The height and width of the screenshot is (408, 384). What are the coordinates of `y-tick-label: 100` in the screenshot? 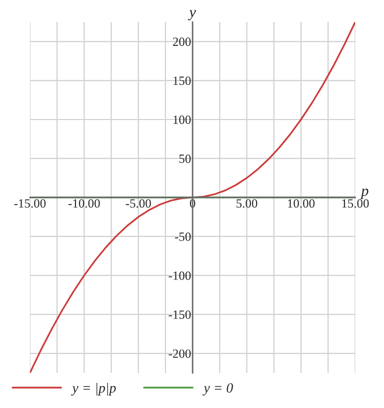 It's located at (182, 120).